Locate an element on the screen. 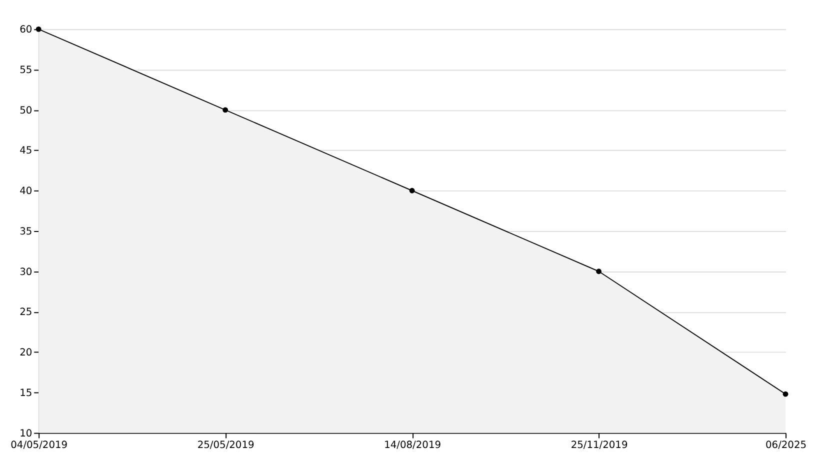 This screenshot has width=834, height=468. y-tick-label: 55 is located at coordinates (26, 70).